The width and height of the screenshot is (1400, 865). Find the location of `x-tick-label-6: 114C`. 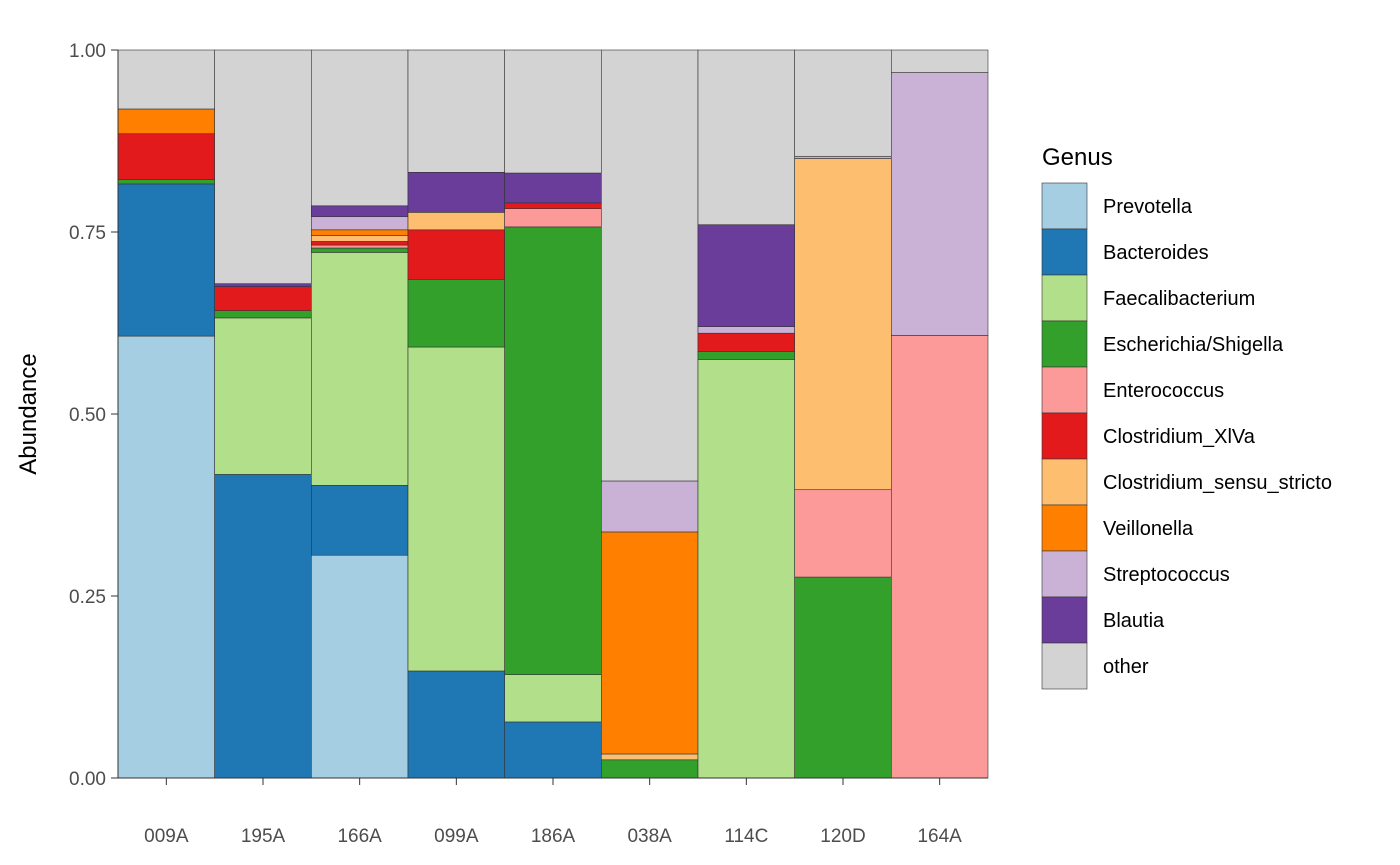

x-tick-label-6: 114C is located at coordinates (746, 836).